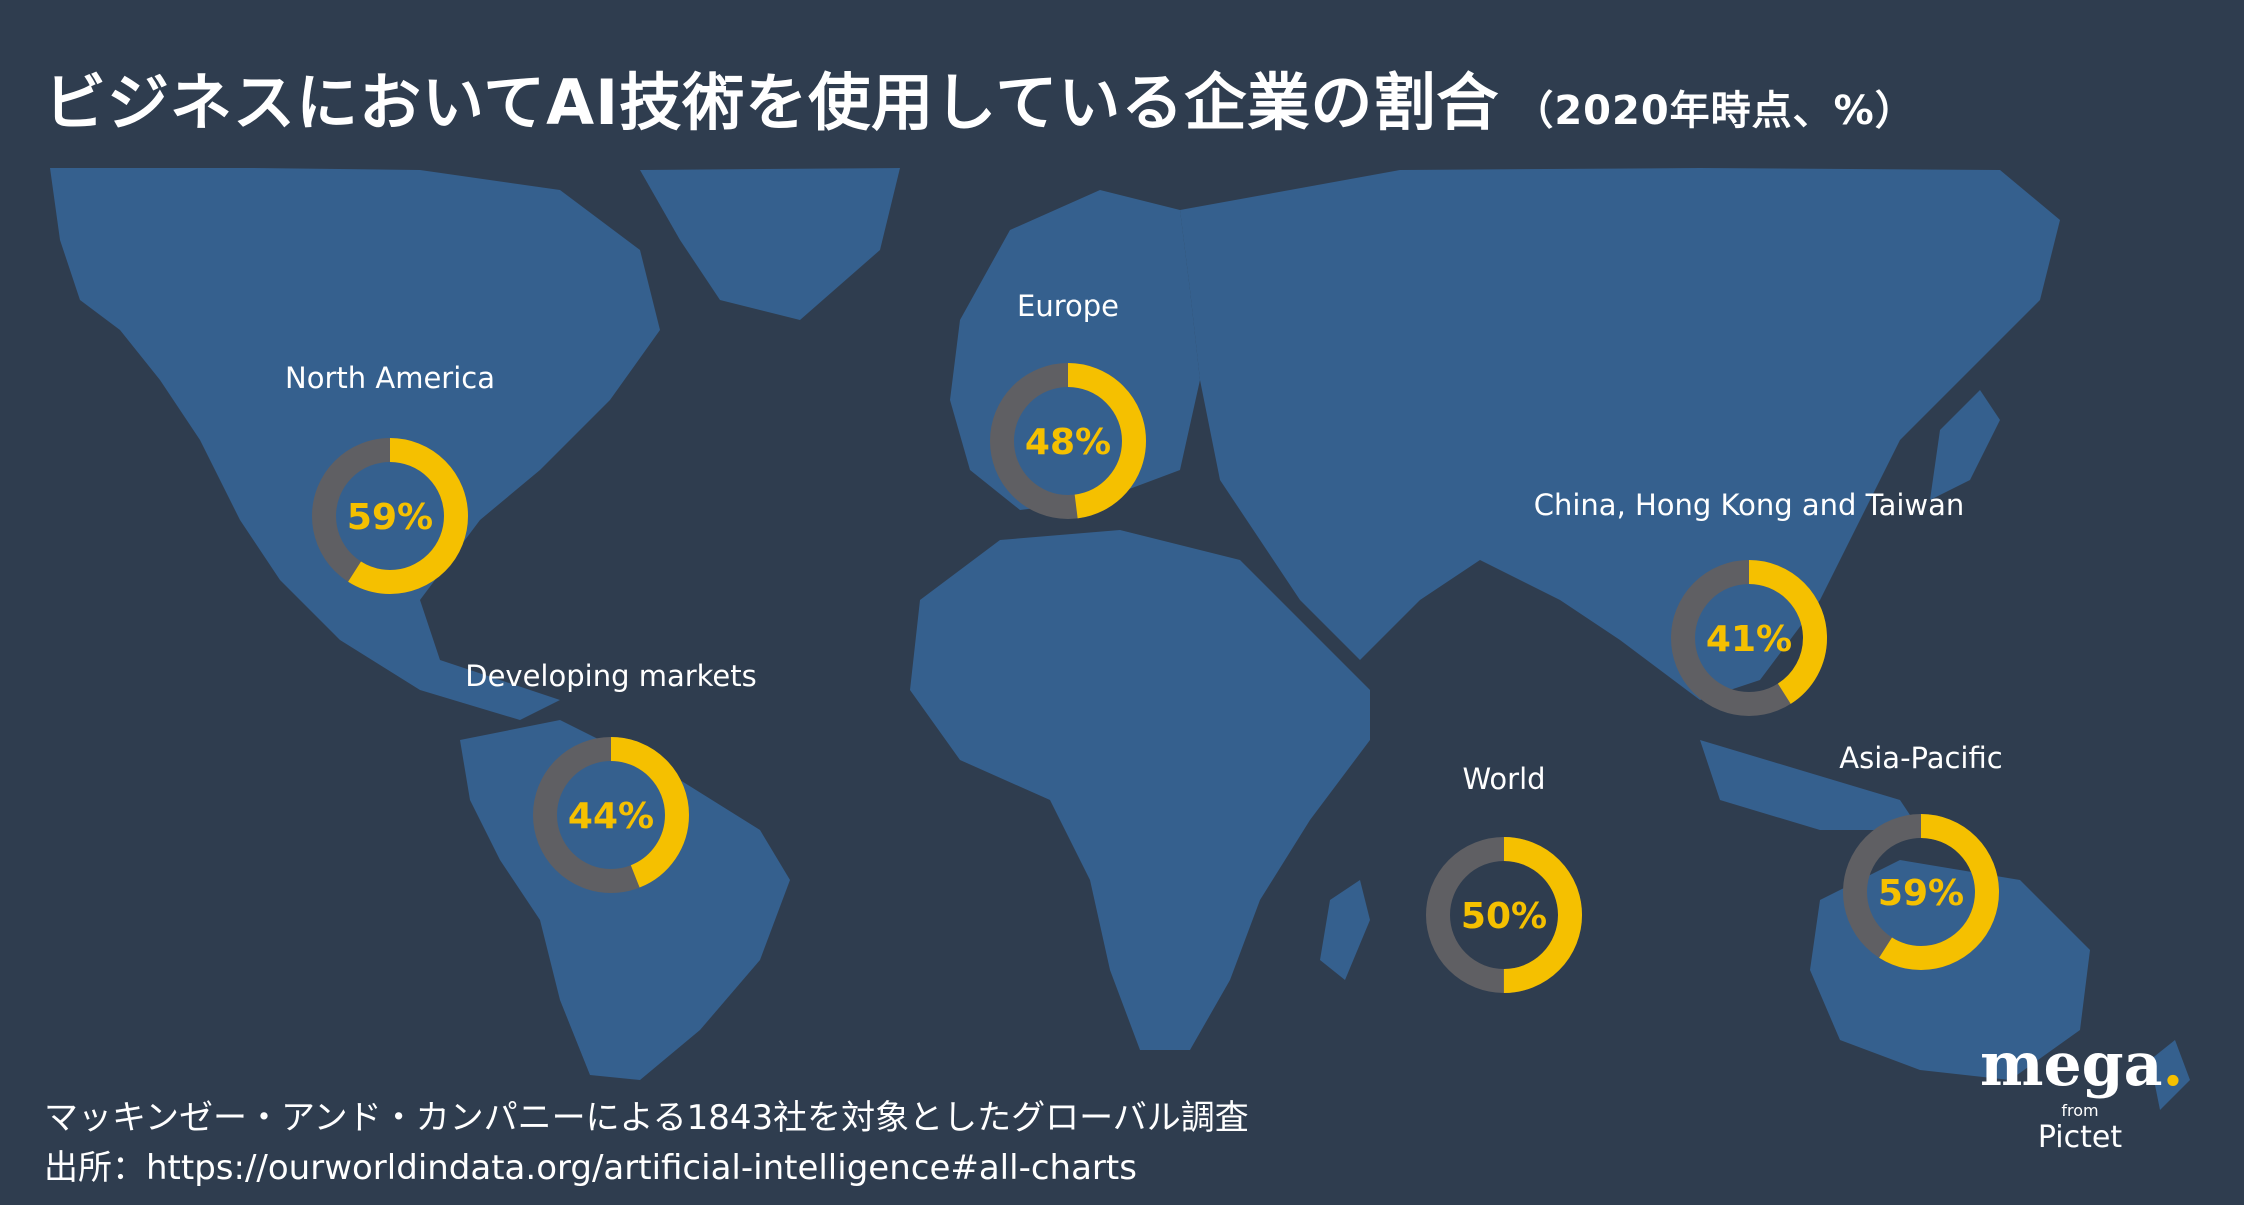 The image size is (2244, 1205). I want to click on region-label-asia-pacific: Asia-Pacific, so click(1921, 758).